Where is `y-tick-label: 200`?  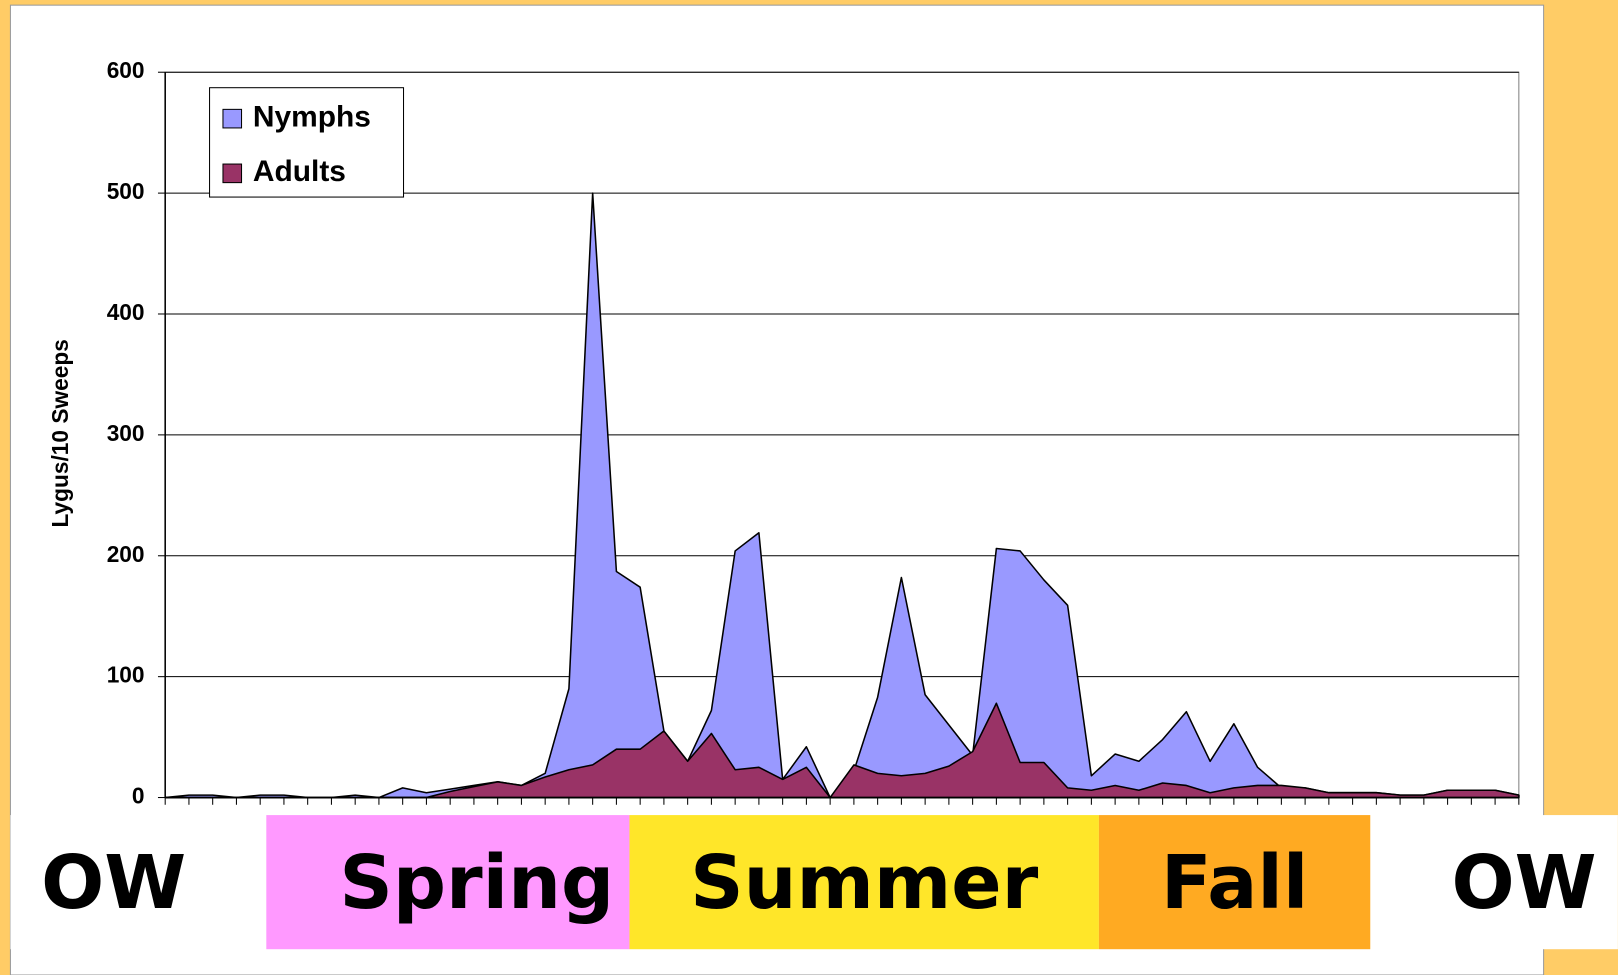 y-tick-label: 200 is located at coordinates (126, 554).